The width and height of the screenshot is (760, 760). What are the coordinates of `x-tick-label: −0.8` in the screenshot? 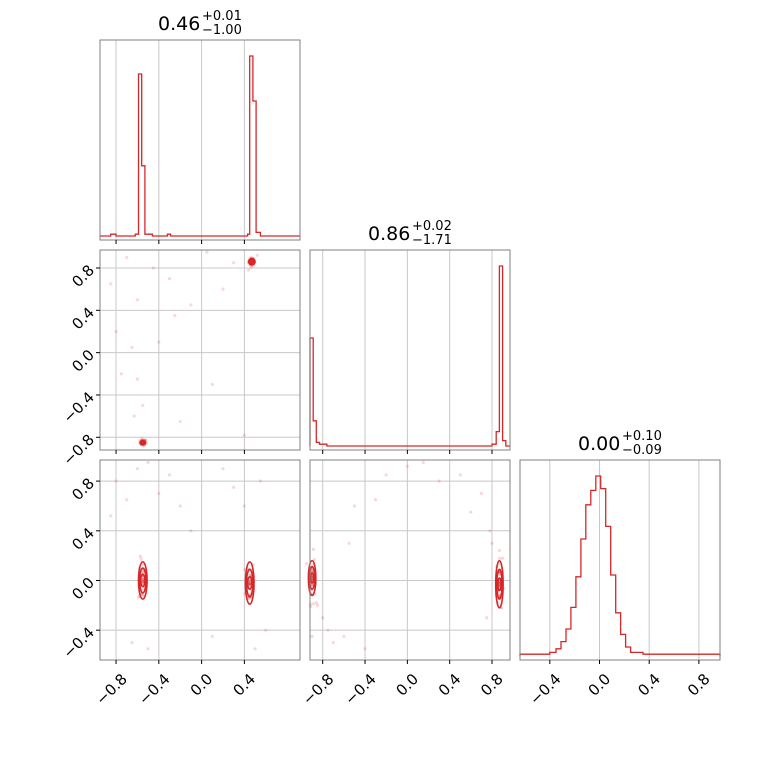 It's located at (111, 689).